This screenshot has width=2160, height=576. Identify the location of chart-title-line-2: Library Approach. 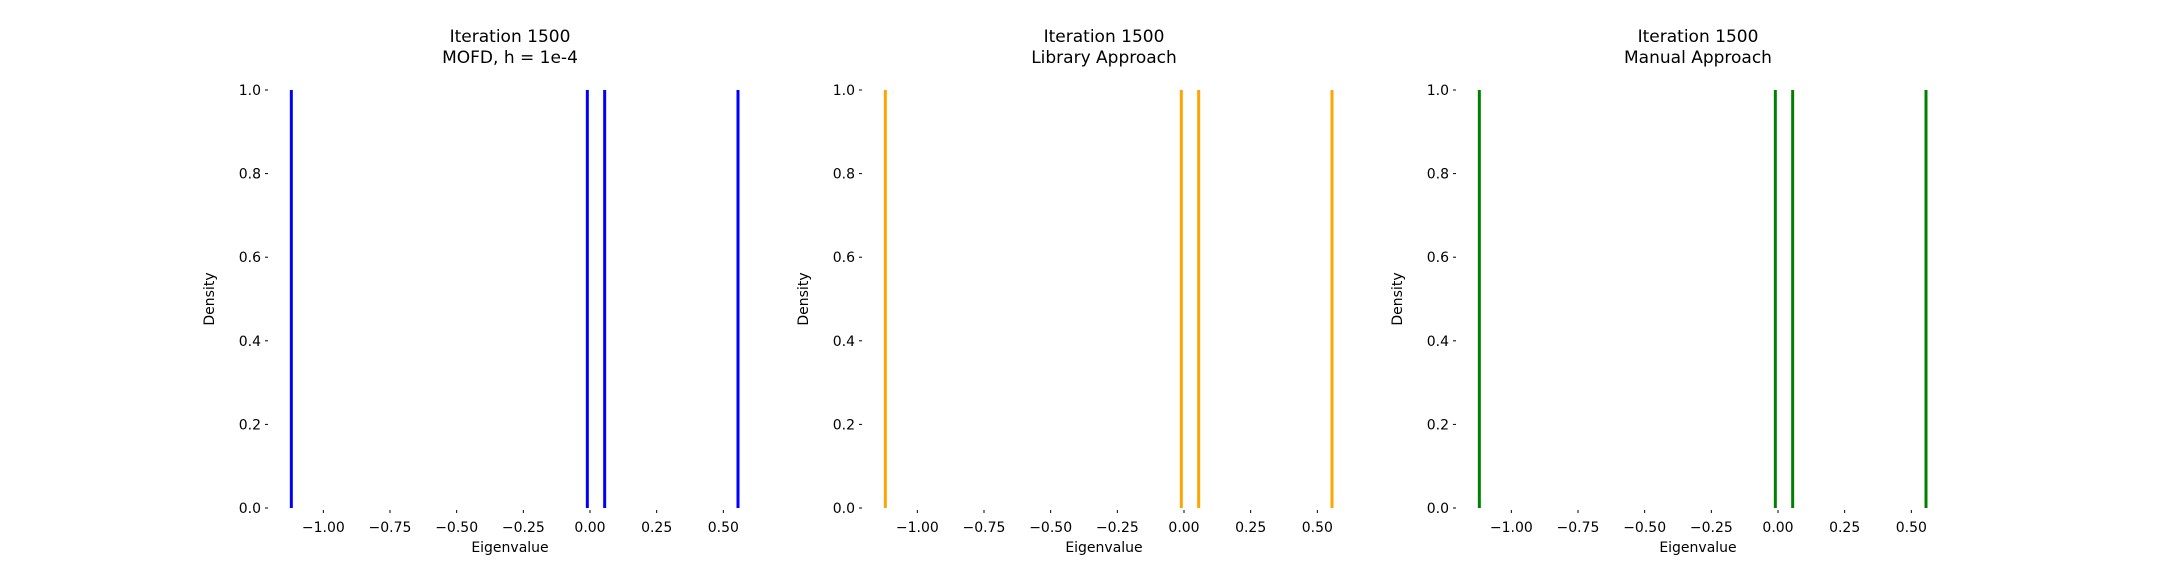
(1104, 58).